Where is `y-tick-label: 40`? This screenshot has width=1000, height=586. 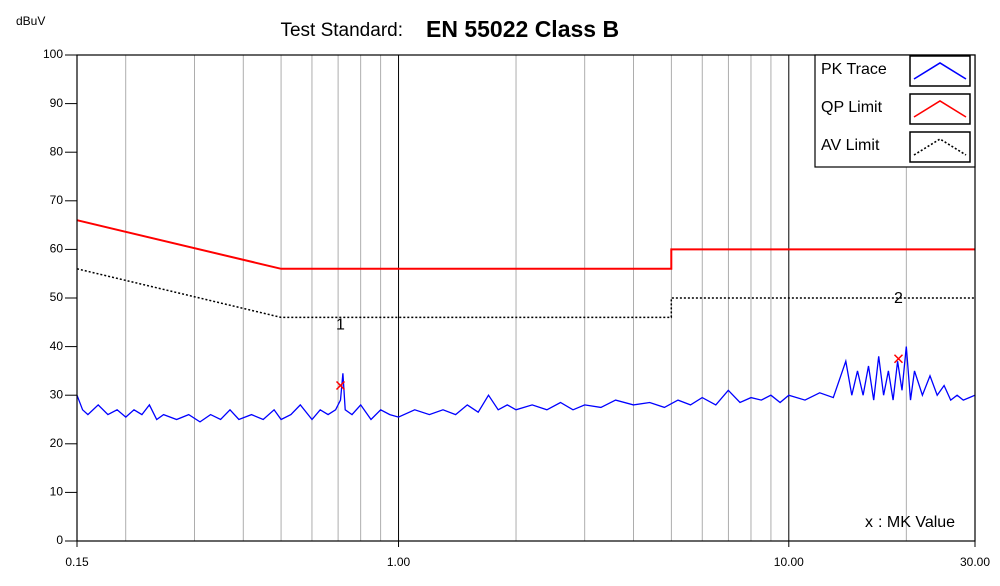
y-tick-label: 40 is located at coordinates (57, 346).